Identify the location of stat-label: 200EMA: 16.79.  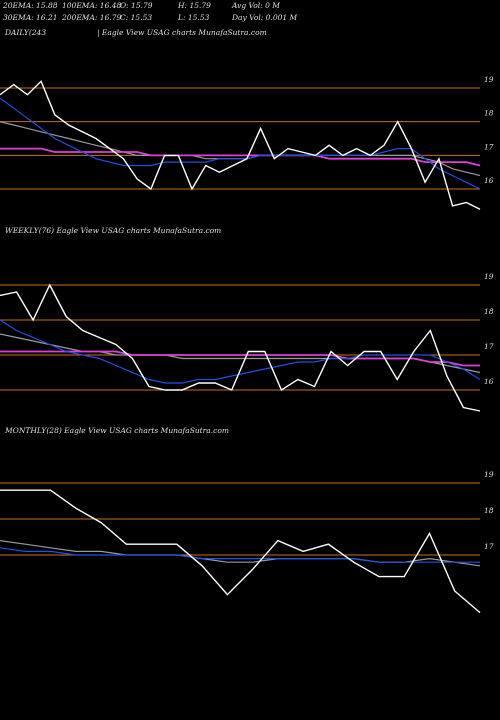
(91, 17).